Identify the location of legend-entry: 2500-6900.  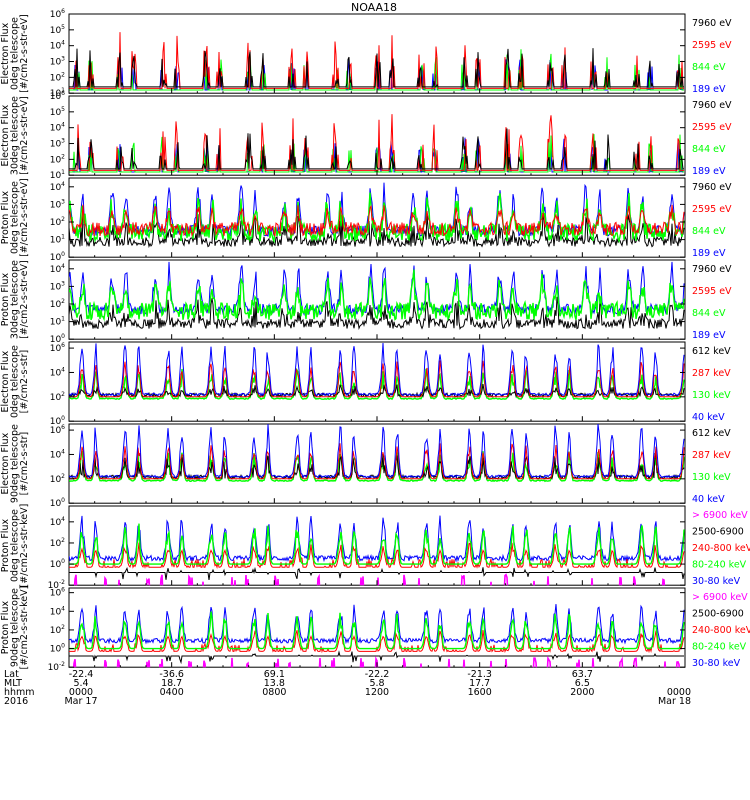
(718, 532).